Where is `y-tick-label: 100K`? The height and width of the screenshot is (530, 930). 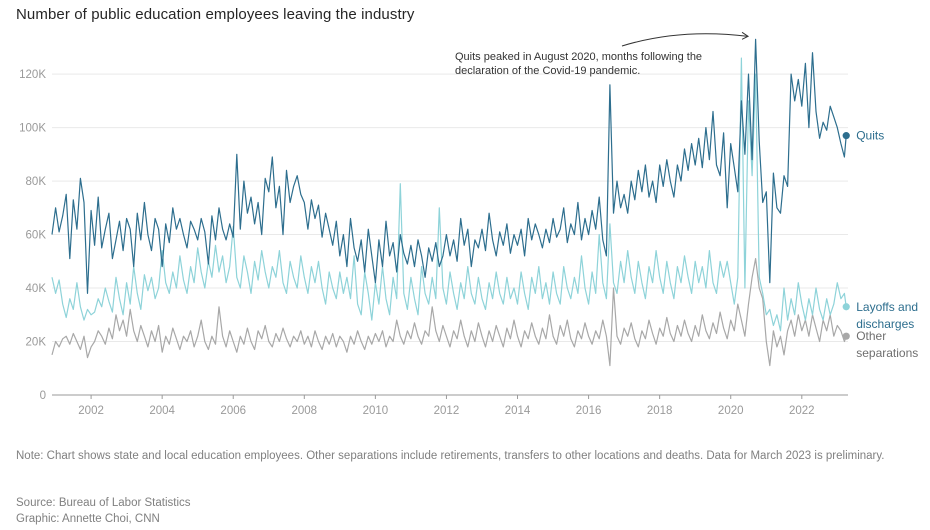 y-tick-label: 100K is located at coordinates (32, 129).